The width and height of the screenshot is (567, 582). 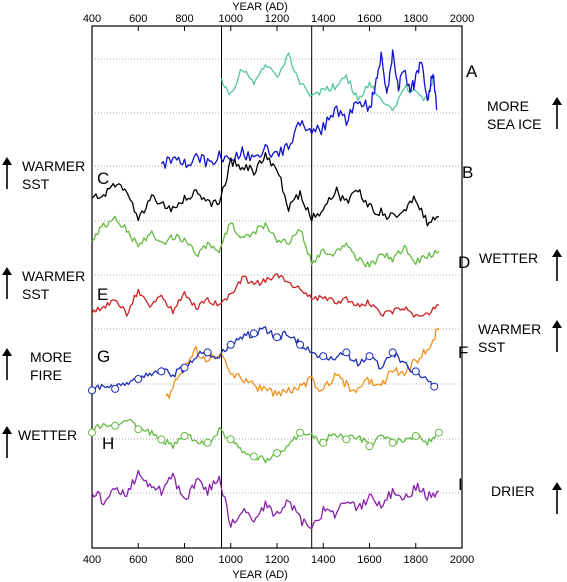 I want to click on right-arrow-2-head, so click(x=557, y=324).